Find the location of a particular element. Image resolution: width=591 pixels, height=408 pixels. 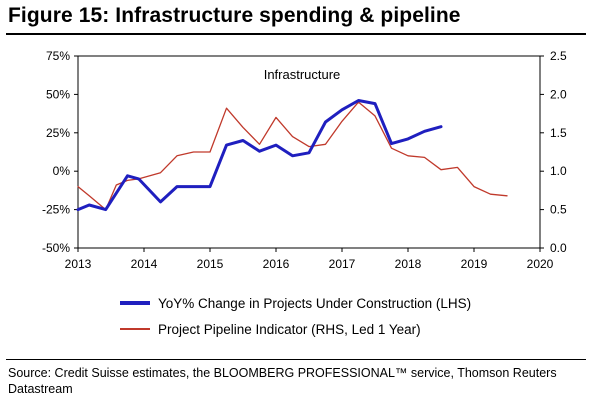

y-right-tick-label: 0.0 is located at coordinates (558, 248).